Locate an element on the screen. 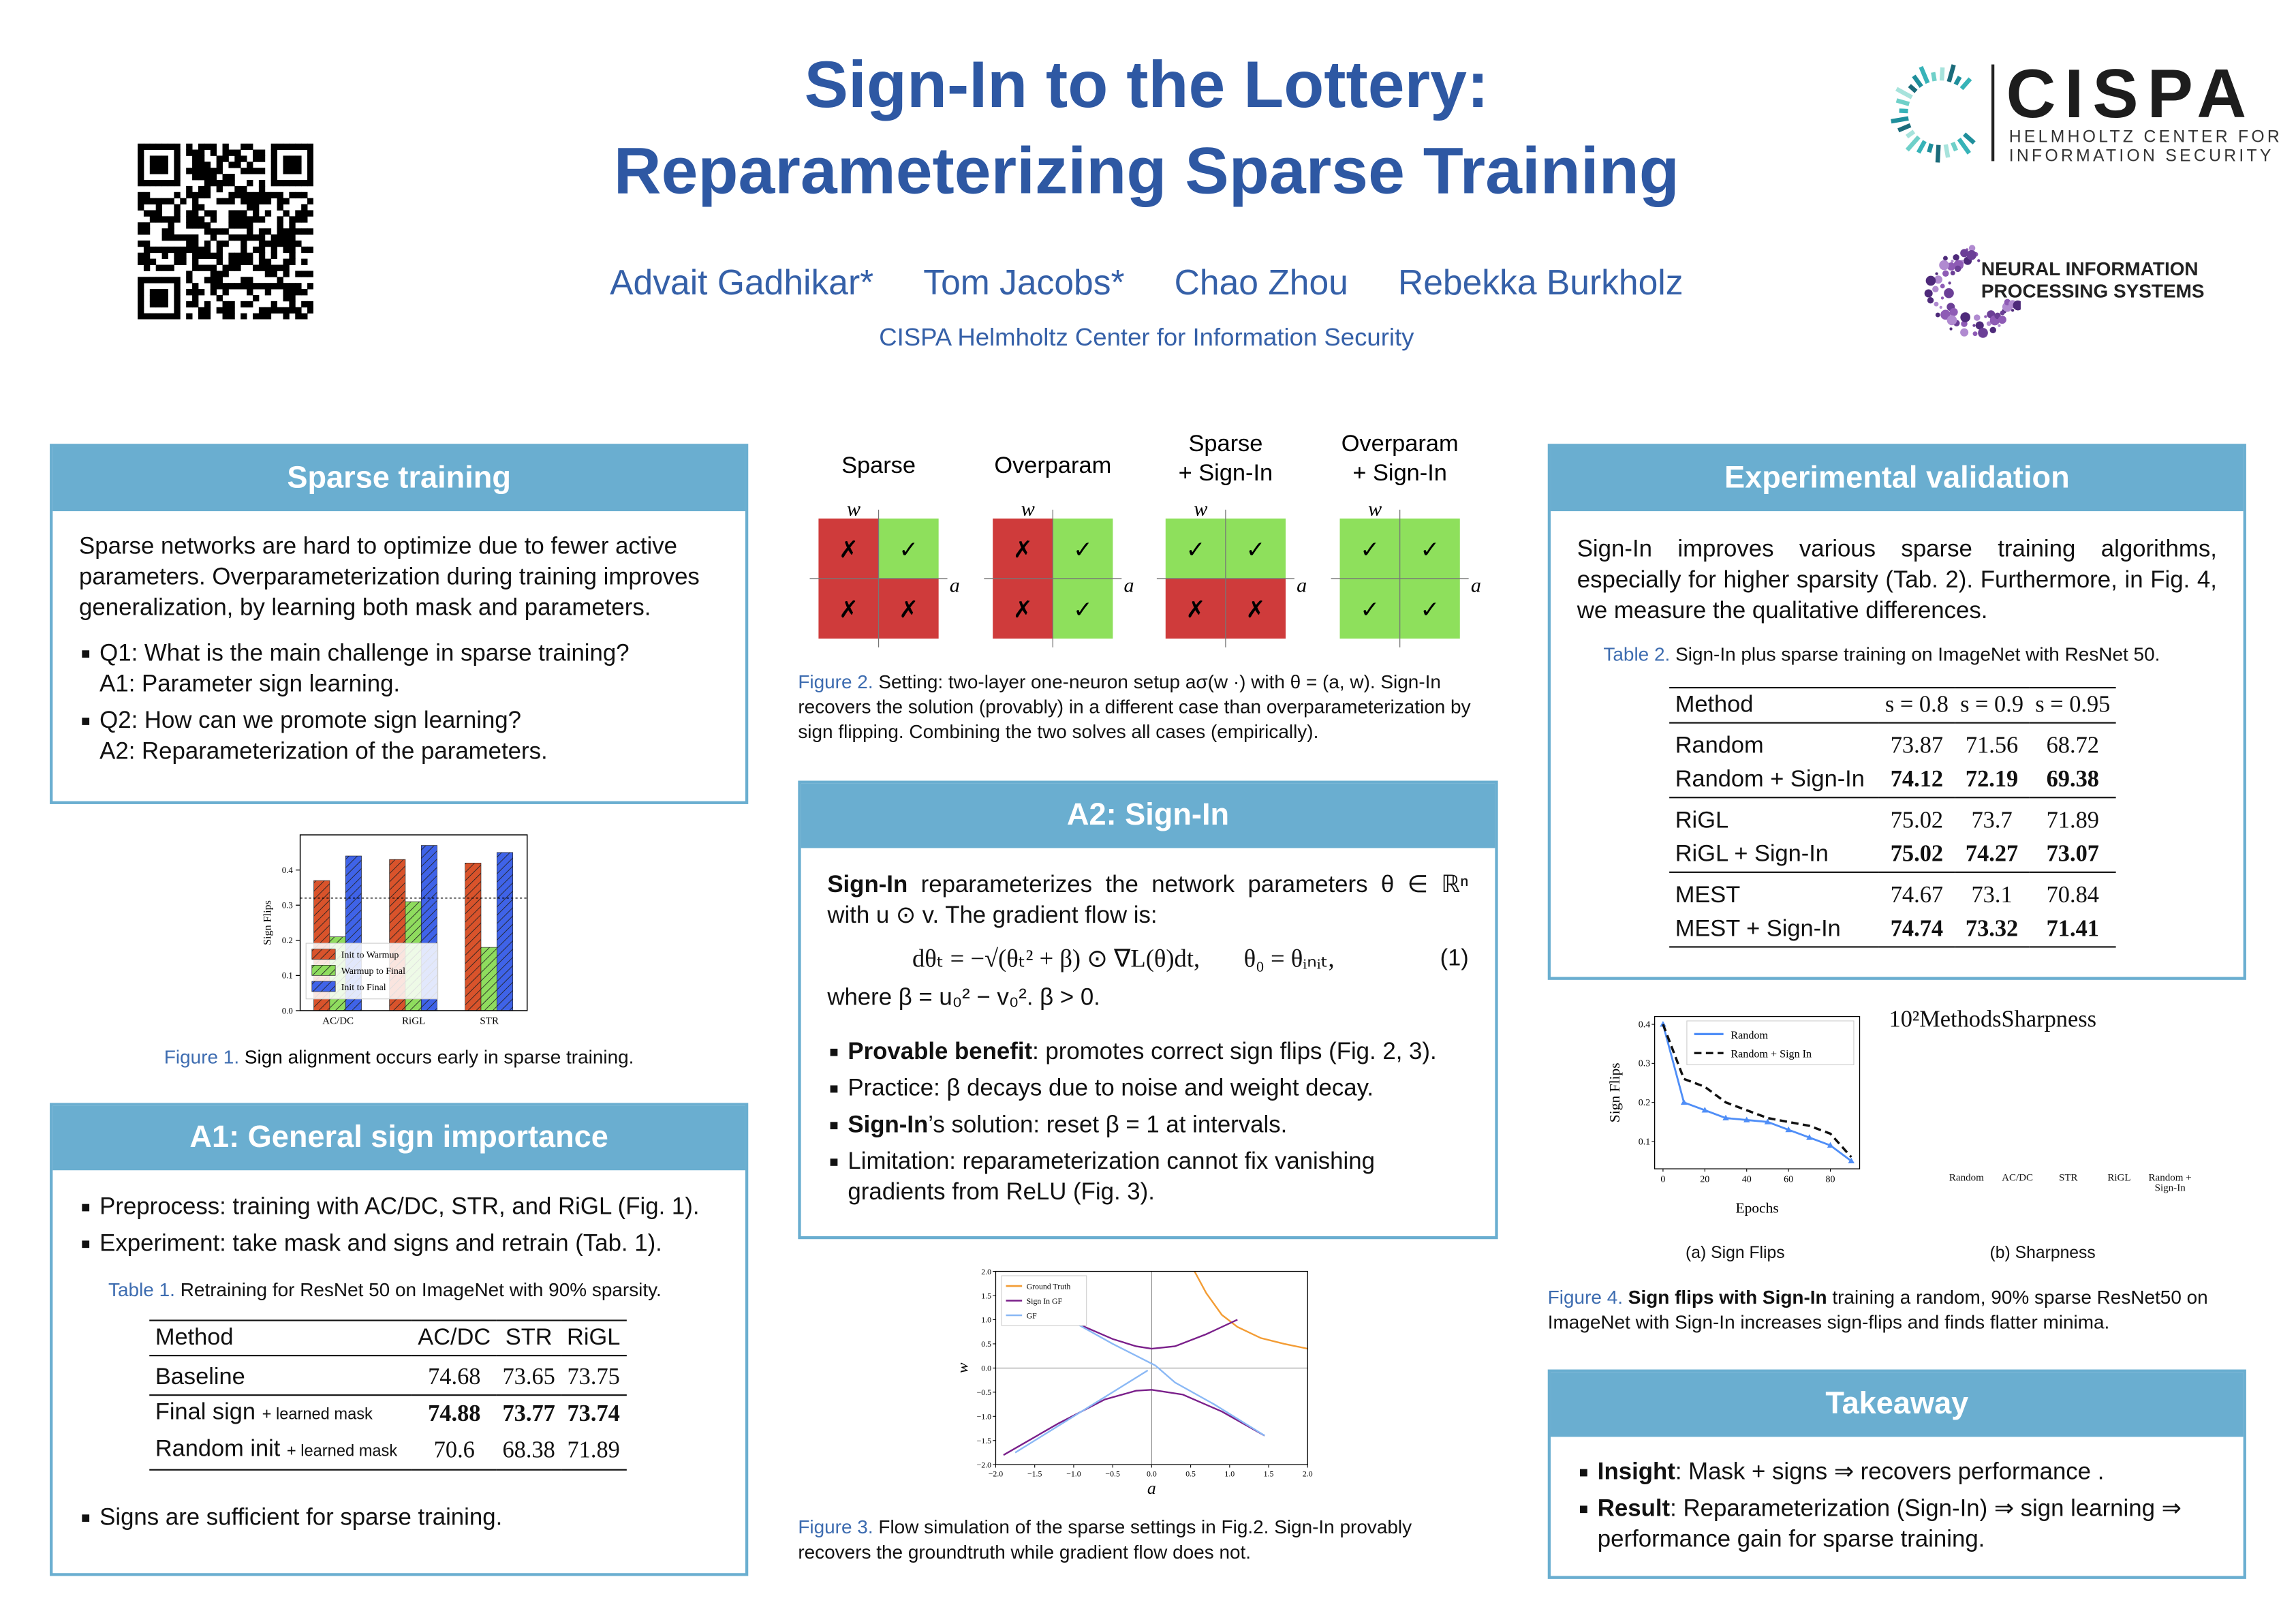  author: Tom Jacobs* is located at coordinates (1024, 283).